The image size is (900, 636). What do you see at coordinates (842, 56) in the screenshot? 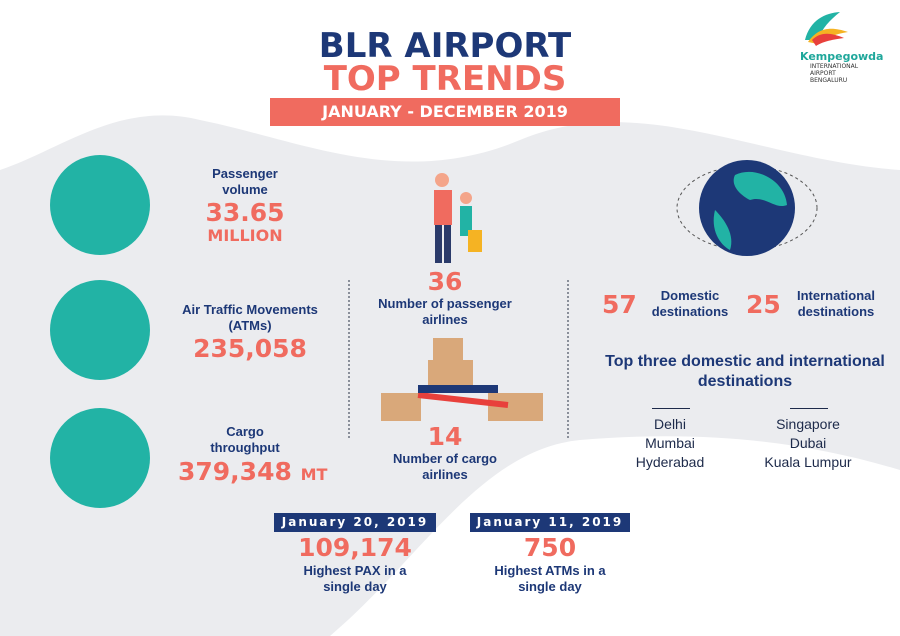
I see `logo-name: Kempegowda` at bounding box center [842, 56].